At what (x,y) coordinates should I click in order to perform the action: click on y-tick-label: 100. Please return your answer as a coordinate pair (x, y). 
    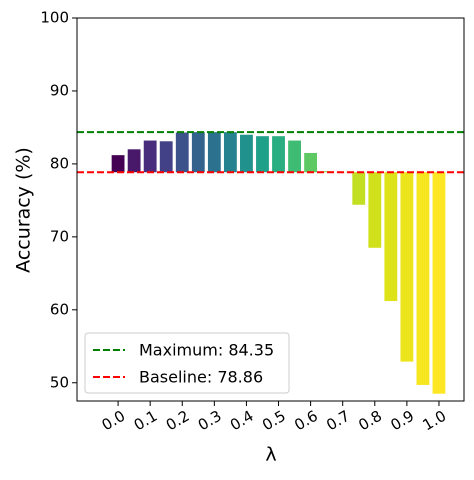
    Looking at the image, I should click on (54, 18).